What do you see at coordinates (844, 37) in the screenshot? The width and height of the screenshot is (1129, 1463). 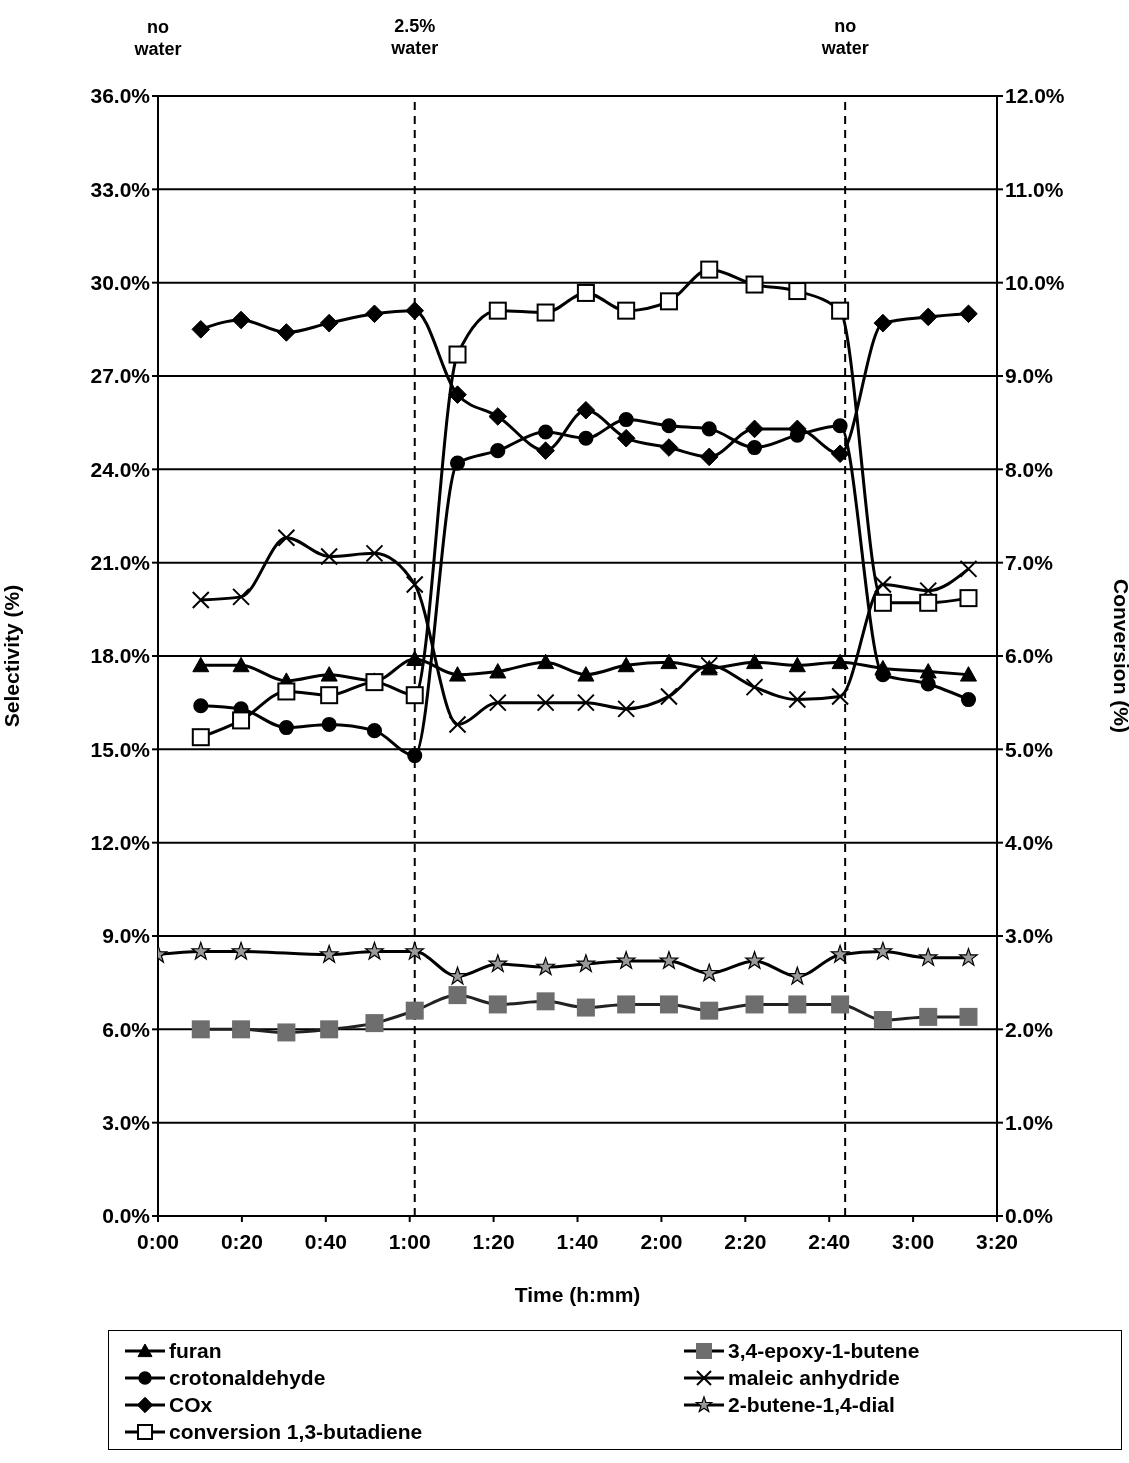 I see `ref-line-label: no water` at bounding box center [844, 37].